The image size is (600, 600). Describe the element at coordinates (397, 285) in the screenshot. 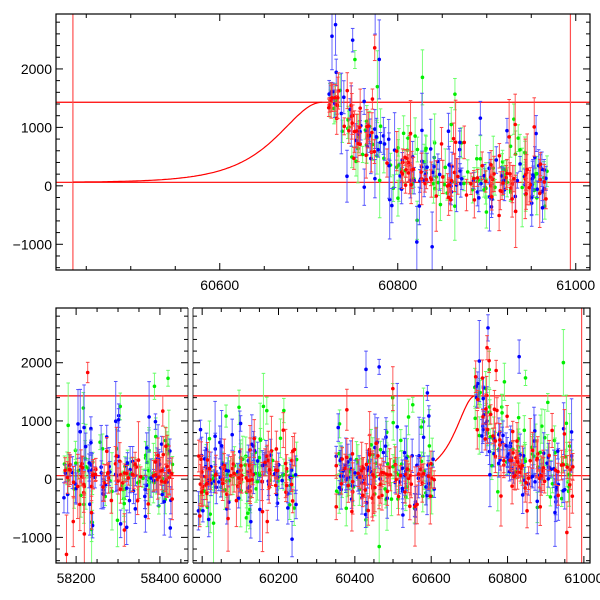

I see `x-tick-label: 60800` at that location.